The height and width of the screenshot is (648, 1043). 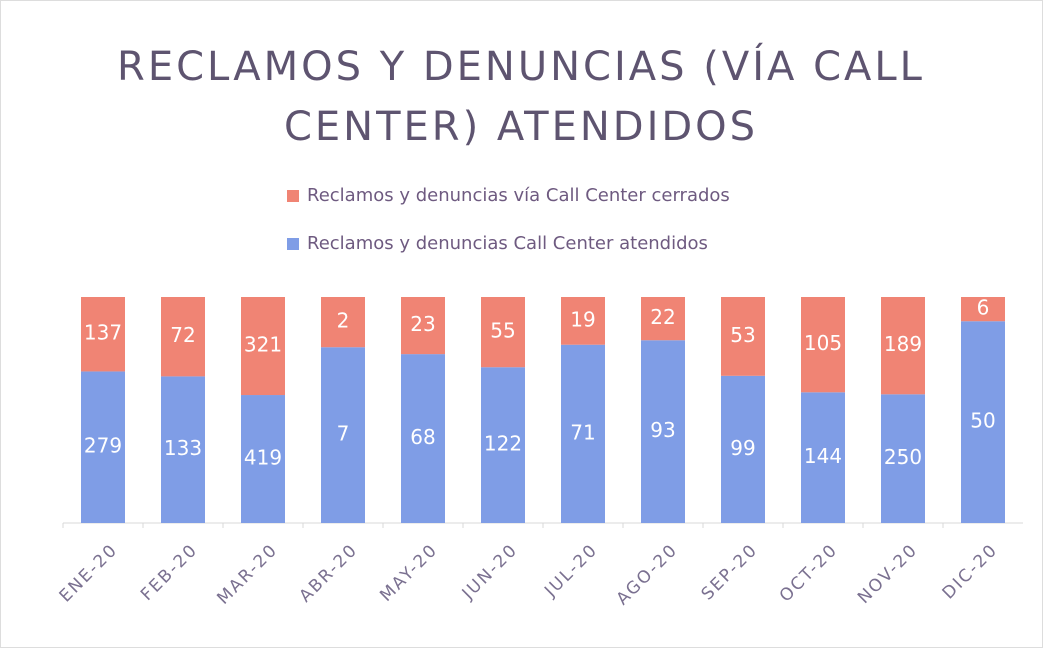 I want to click on data-label: 72, so click(x=182, y=335).